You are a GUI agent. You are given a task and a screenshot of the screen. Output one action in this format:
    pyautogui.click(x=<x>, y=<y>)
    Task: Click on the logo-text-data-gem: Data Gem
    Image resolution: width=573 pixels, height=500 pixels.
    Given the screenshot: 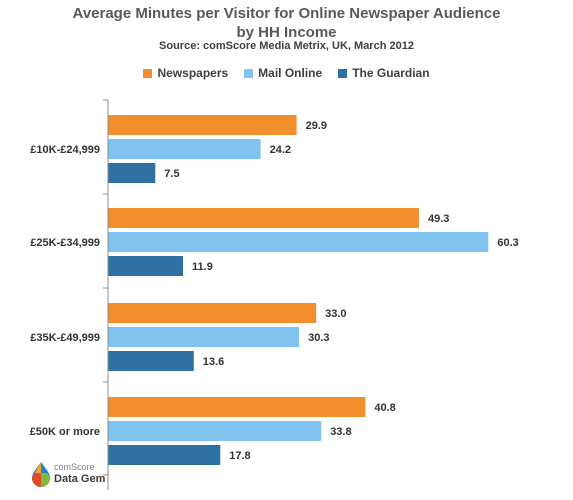 What is the action you would take?
    pyautogui.click(x=80, y=479)
    